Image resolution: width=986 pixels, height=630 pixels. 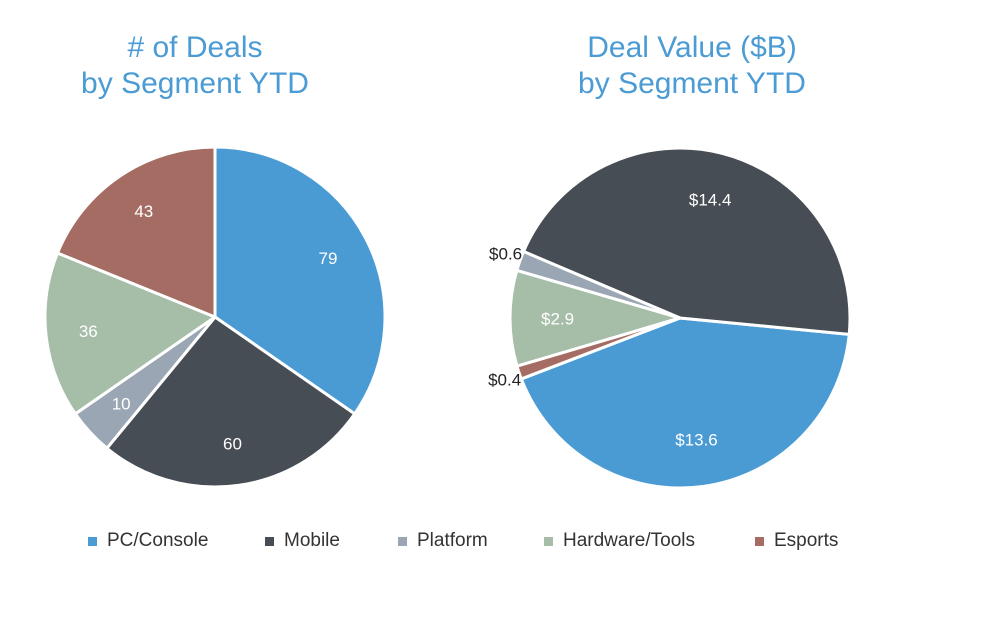 What do you see at coordinates (269, 541) in the screenshot?
I see `legend-swatch-mobile` at bounding box center [269, 541].